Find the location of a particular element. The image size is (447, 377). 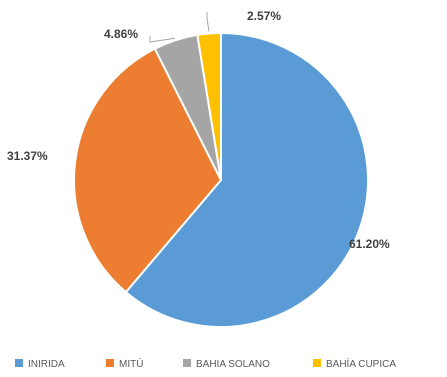

pie-slice-bahia-cupica is located at coordinates (209, 106).